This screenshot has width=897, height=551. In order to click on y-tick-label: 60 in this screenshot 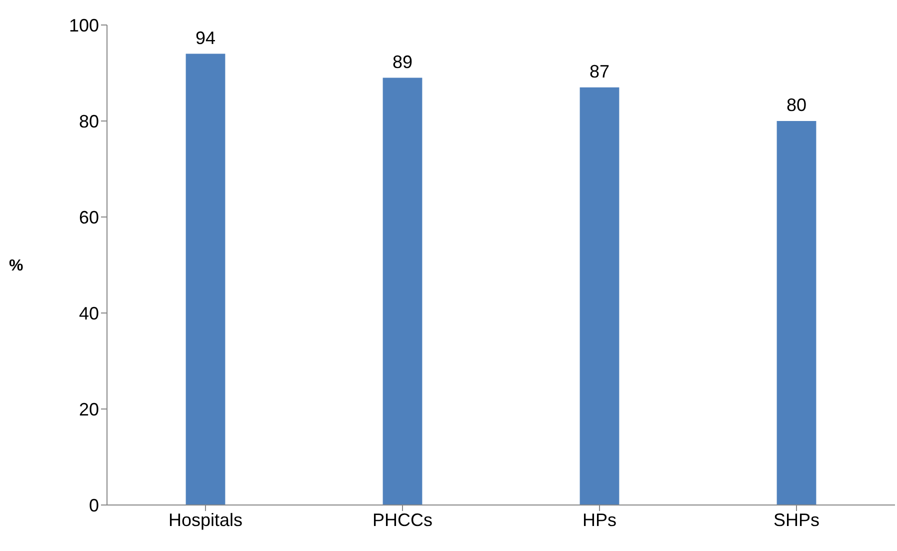, I will do `click(88, 217)`.